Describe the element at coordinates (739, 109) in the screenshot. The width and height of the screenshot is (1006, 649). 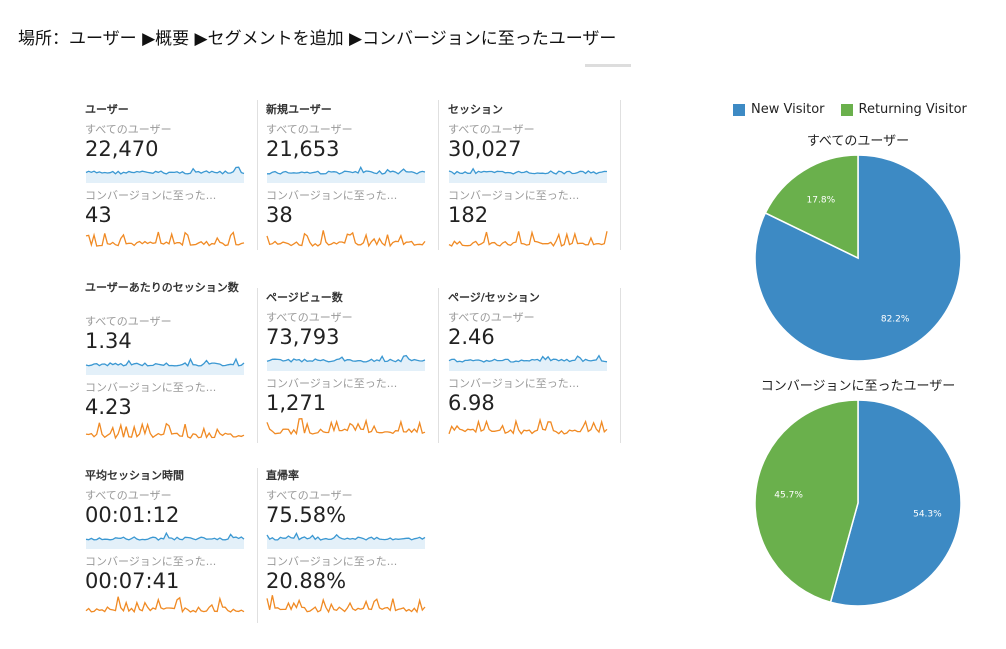
I see `legend-swatch-icon` at that location.